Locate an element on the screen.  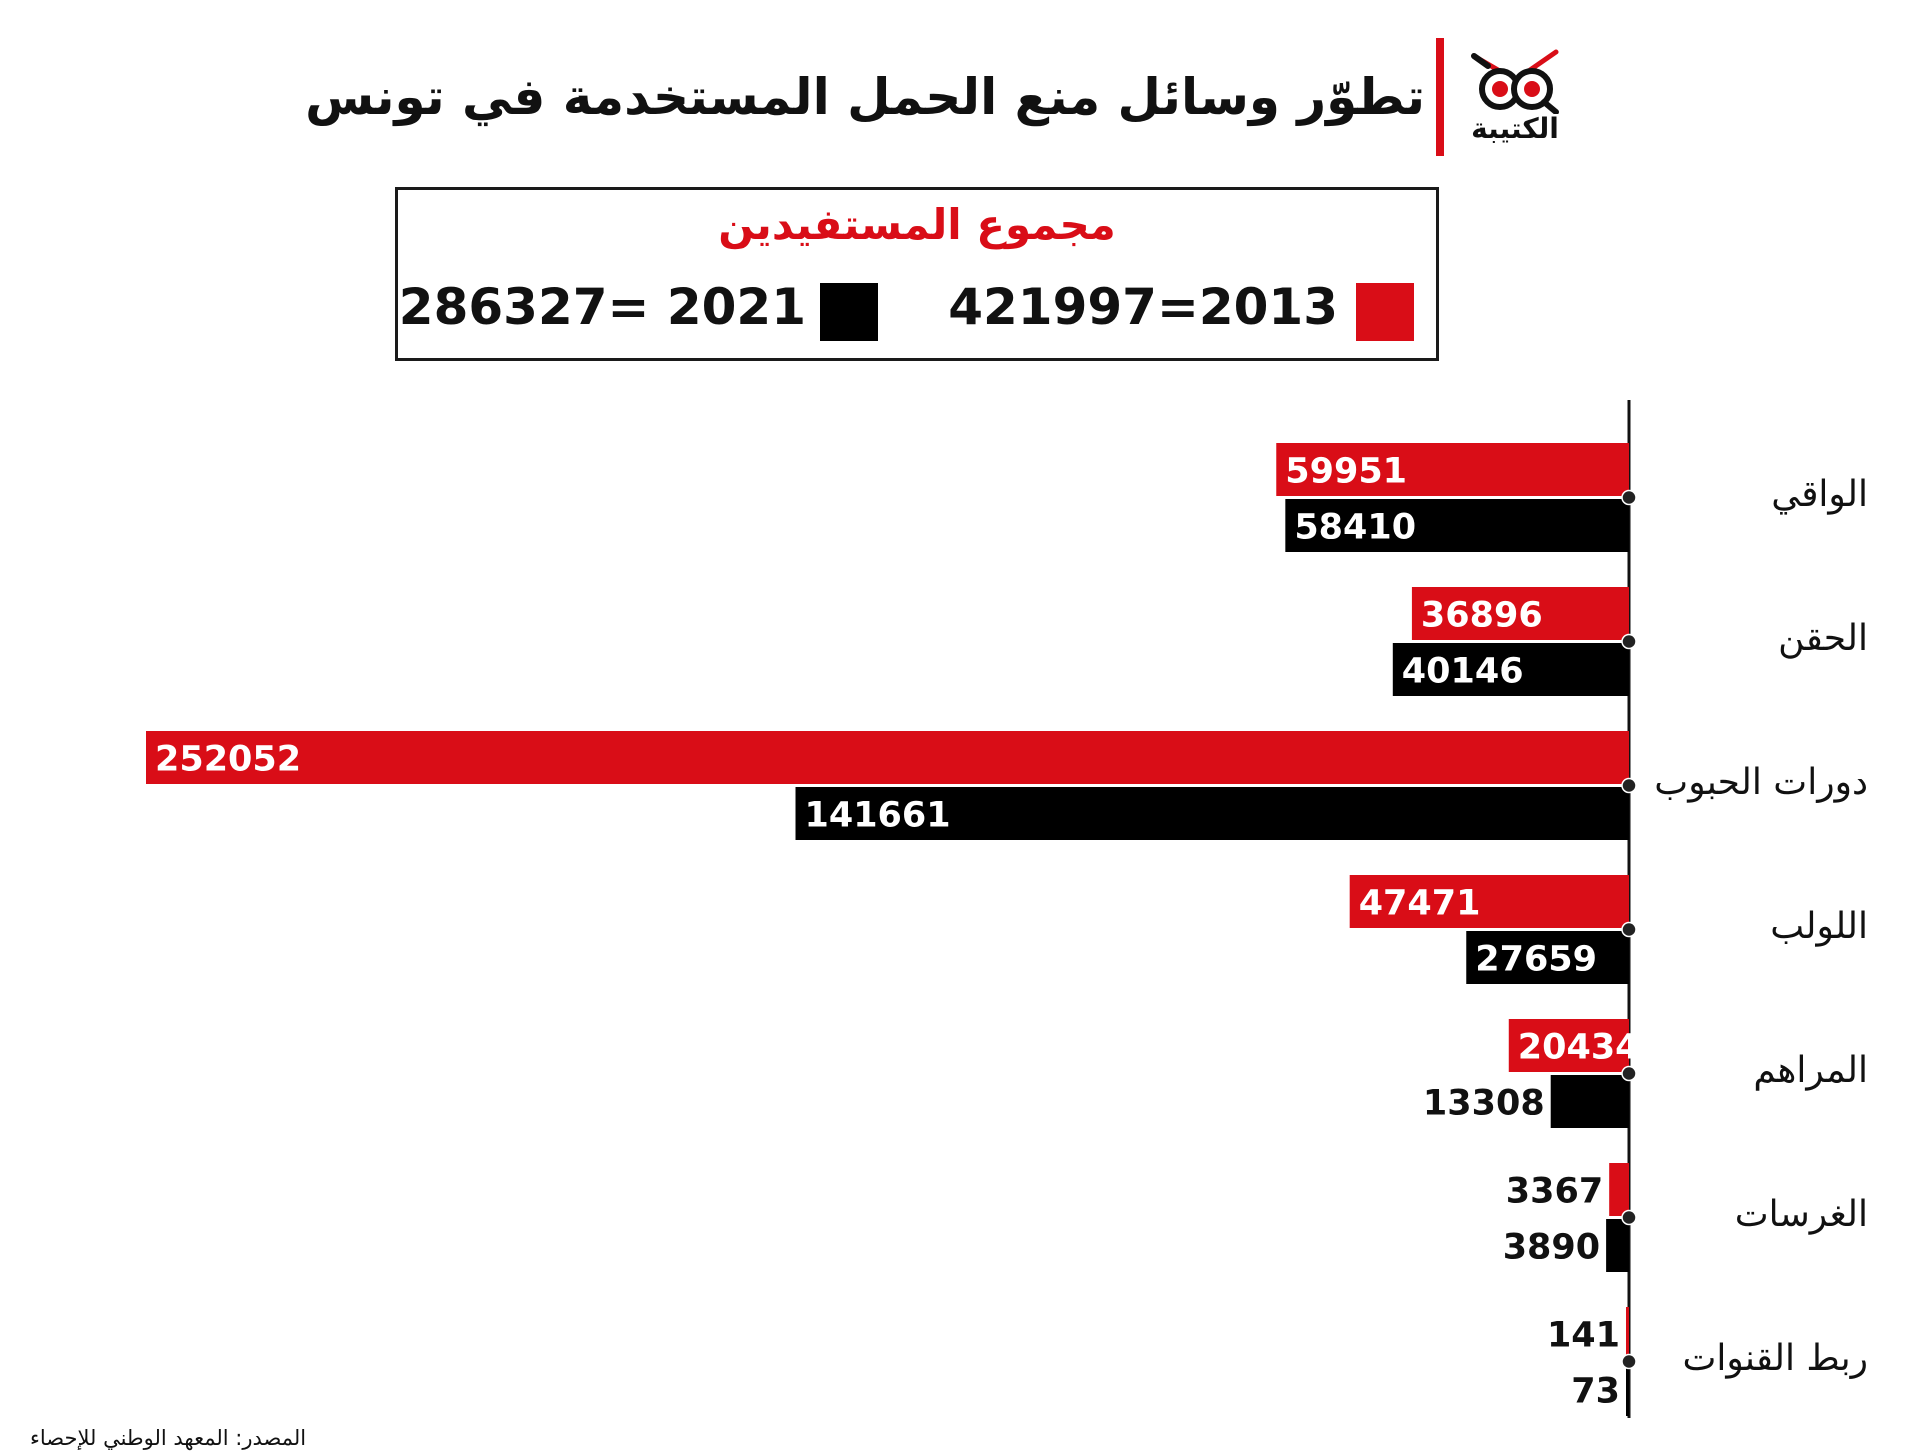
data-label-2021-0: 58410 is located at coordinates (1355, 528).